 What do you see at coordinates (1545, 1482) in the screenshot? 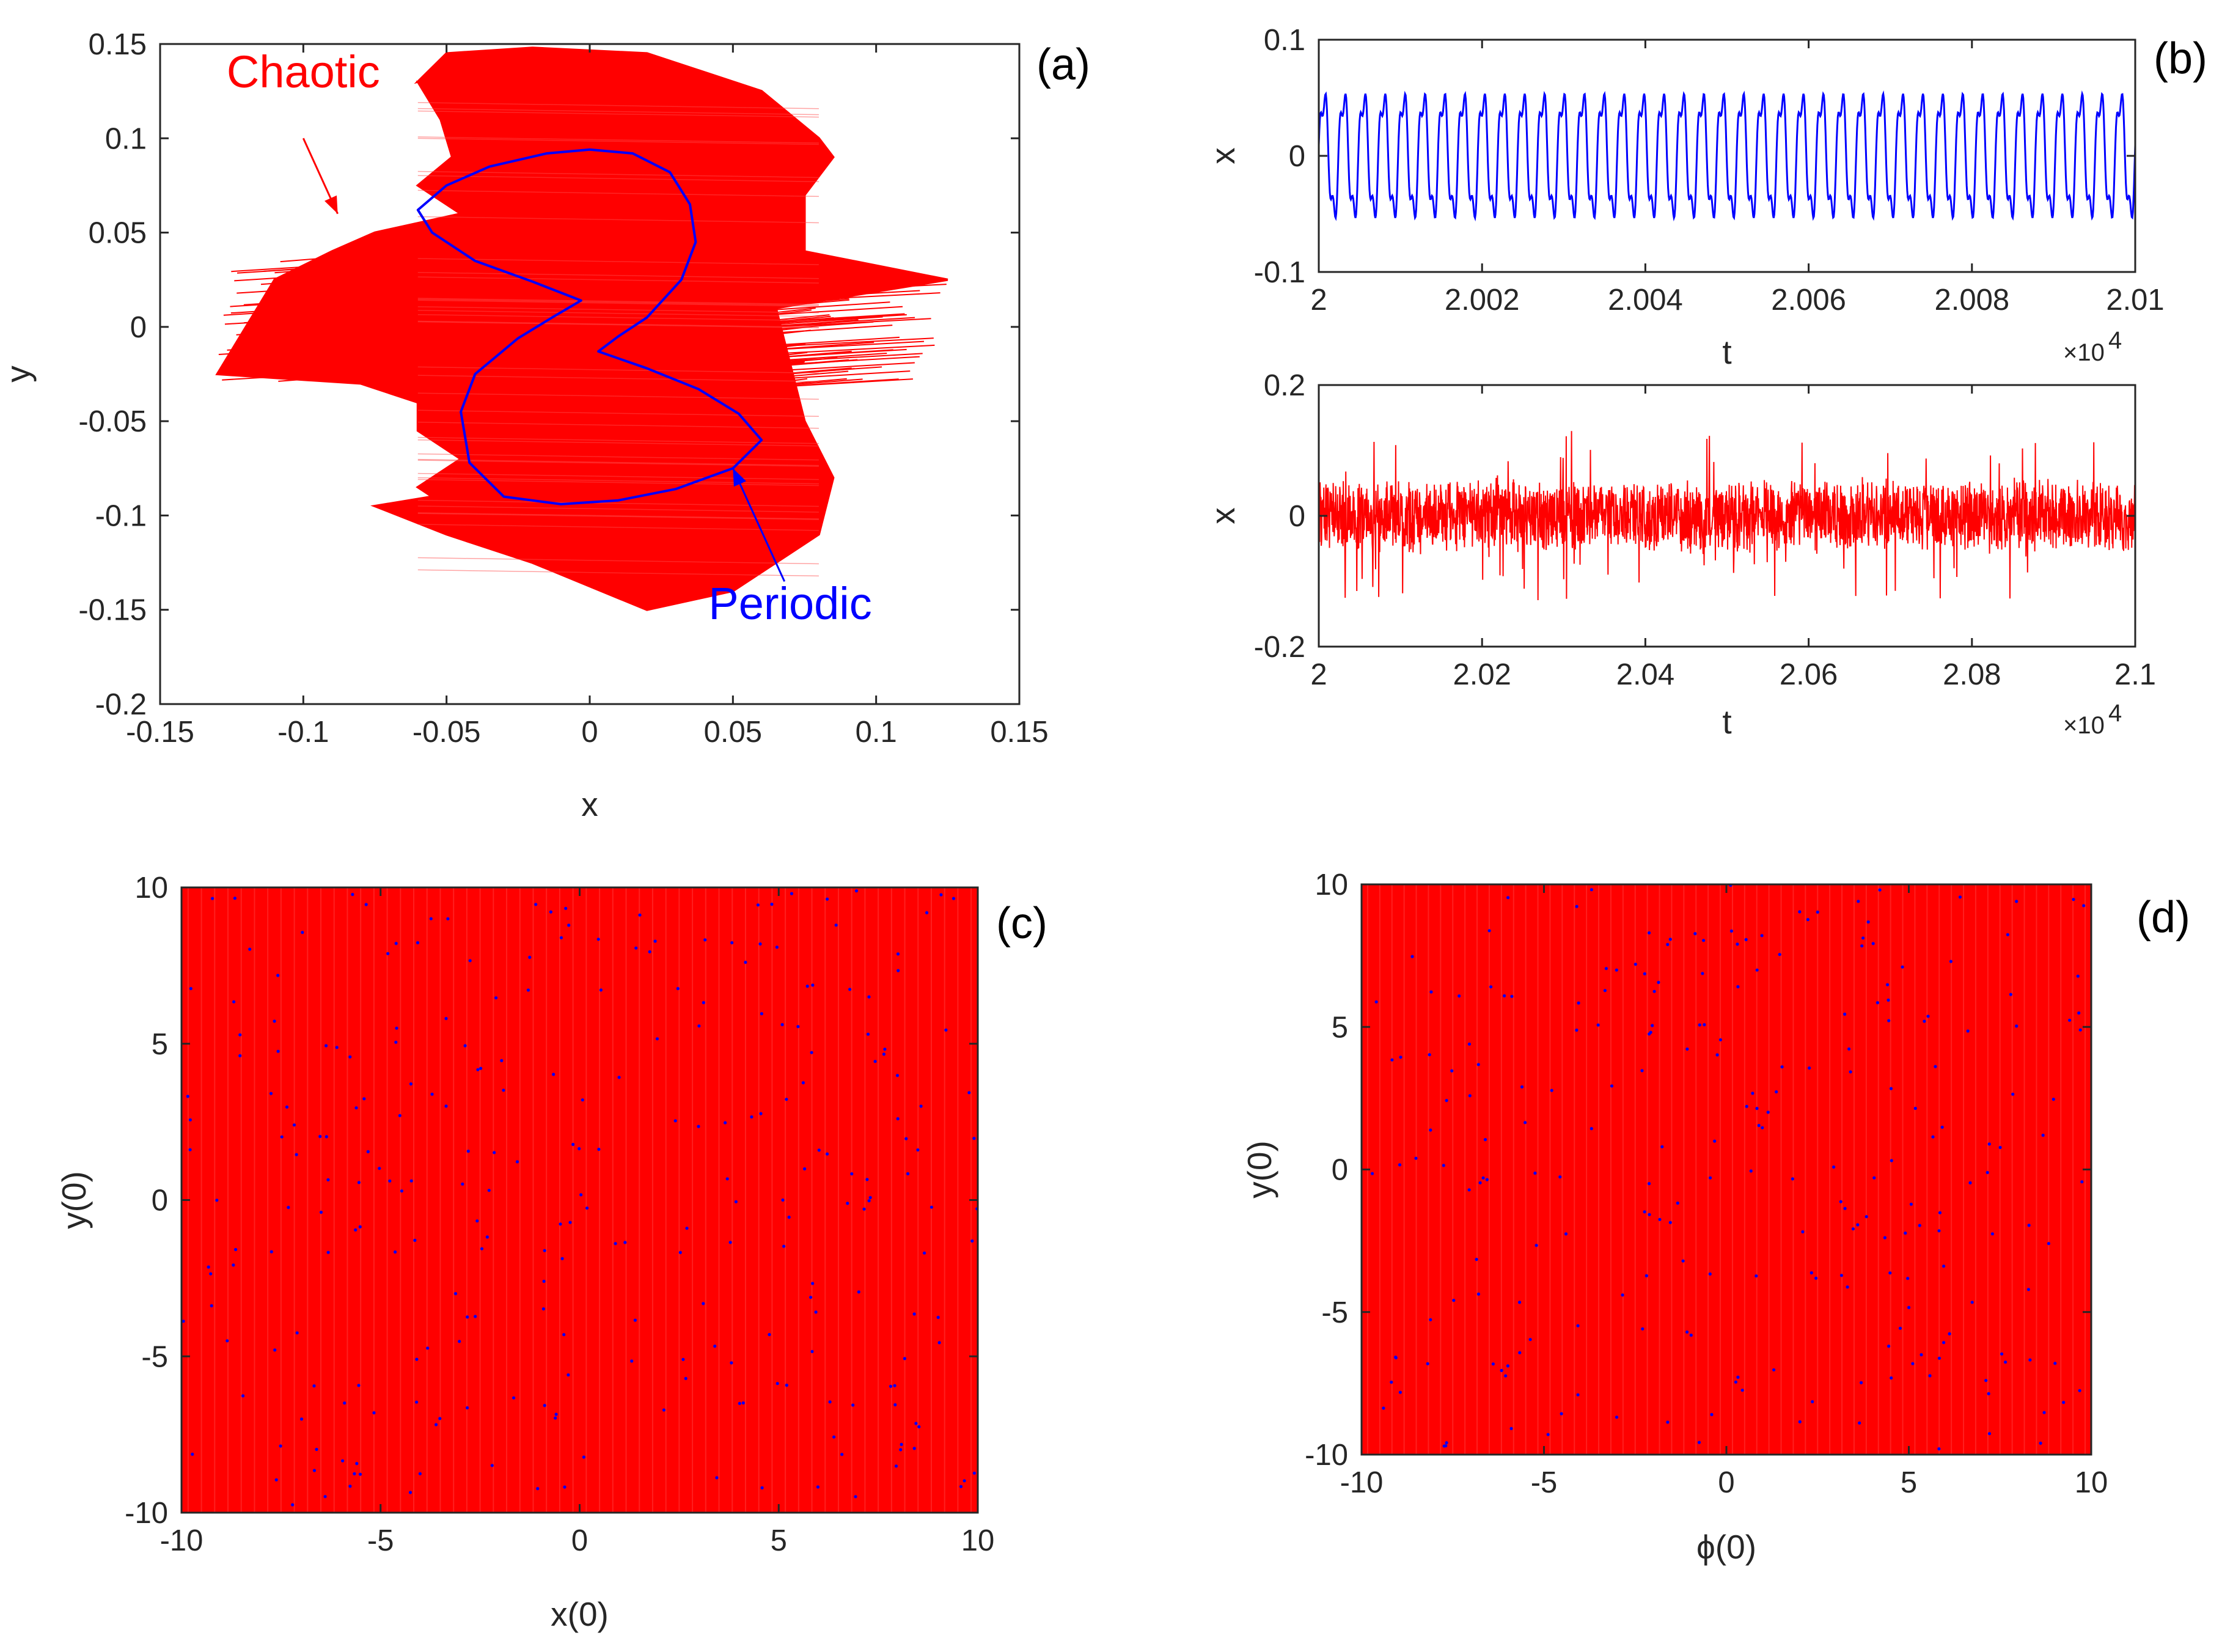
I see `x-tick-label: -5` at bounding box center [1545, 1482].